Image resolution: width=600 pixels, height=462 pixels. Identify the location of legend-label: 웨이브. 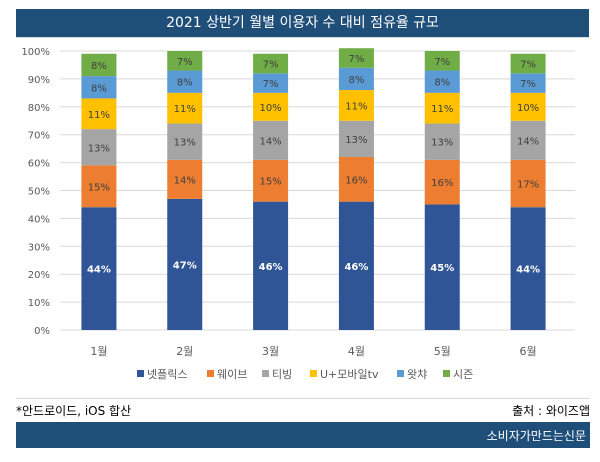
(232, 374).